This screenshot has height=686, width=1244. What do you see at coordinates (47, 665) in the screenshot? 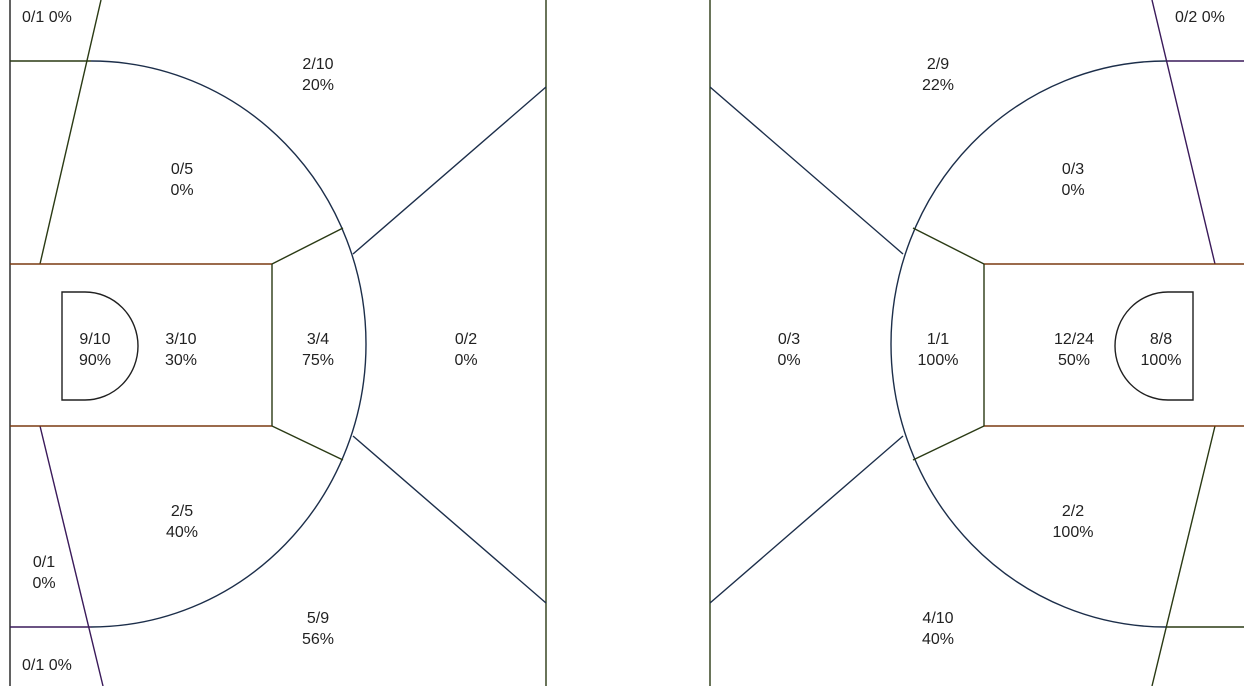
I see `left-bottom-corner-label: 0/1 0%` at bounding box center [47, 665].